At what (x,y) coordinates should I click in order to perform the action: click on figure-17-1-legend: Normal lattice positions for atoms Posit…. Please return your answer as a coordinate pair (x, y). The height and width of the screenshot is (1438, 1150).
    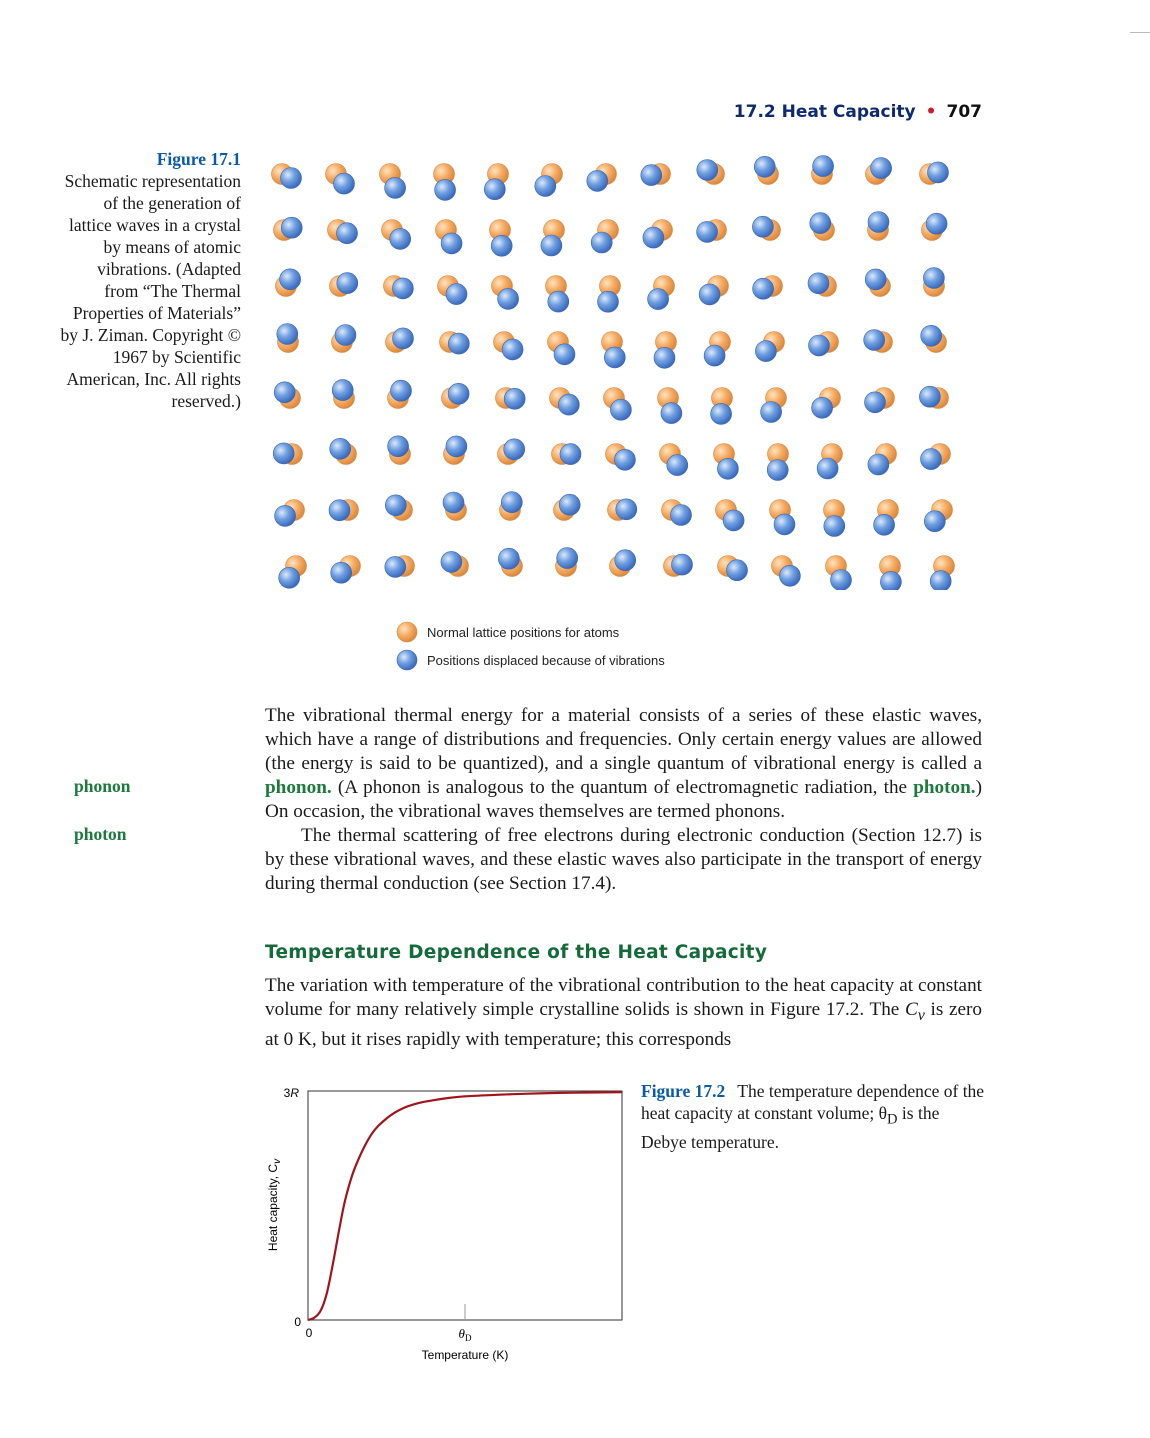
    Looking at the image, I should click on (530, 646).